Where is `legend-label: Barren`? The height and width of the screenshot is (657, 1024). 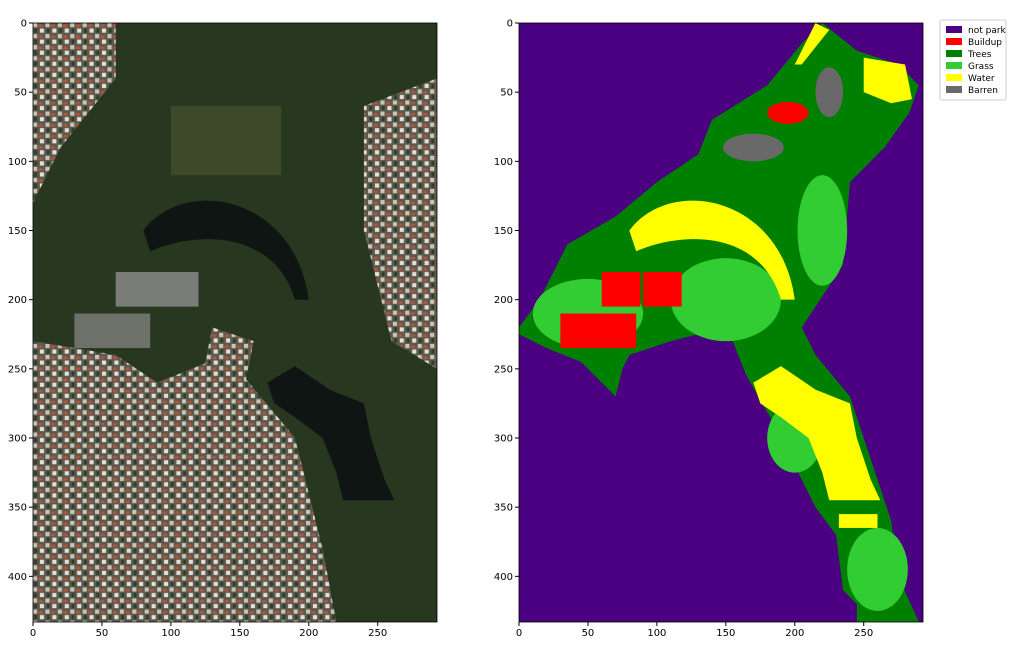
legend-label: Barren is located at coordinates (983, 91).